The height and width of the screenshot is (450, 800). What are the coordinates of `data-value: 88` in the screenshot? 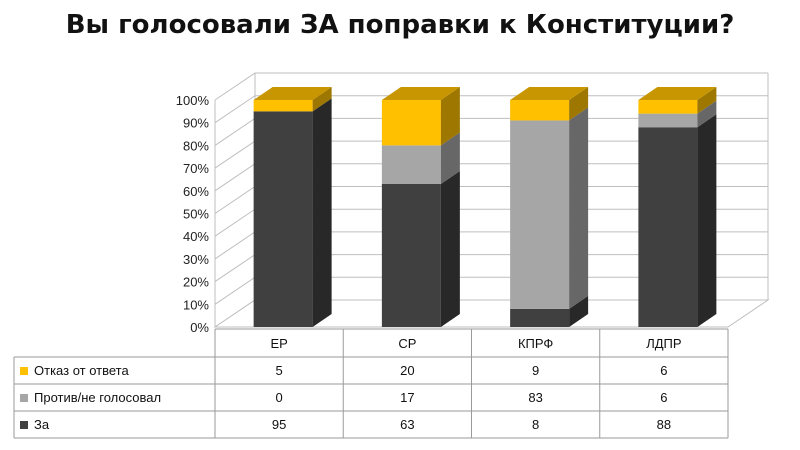 It's located at (664, 424).